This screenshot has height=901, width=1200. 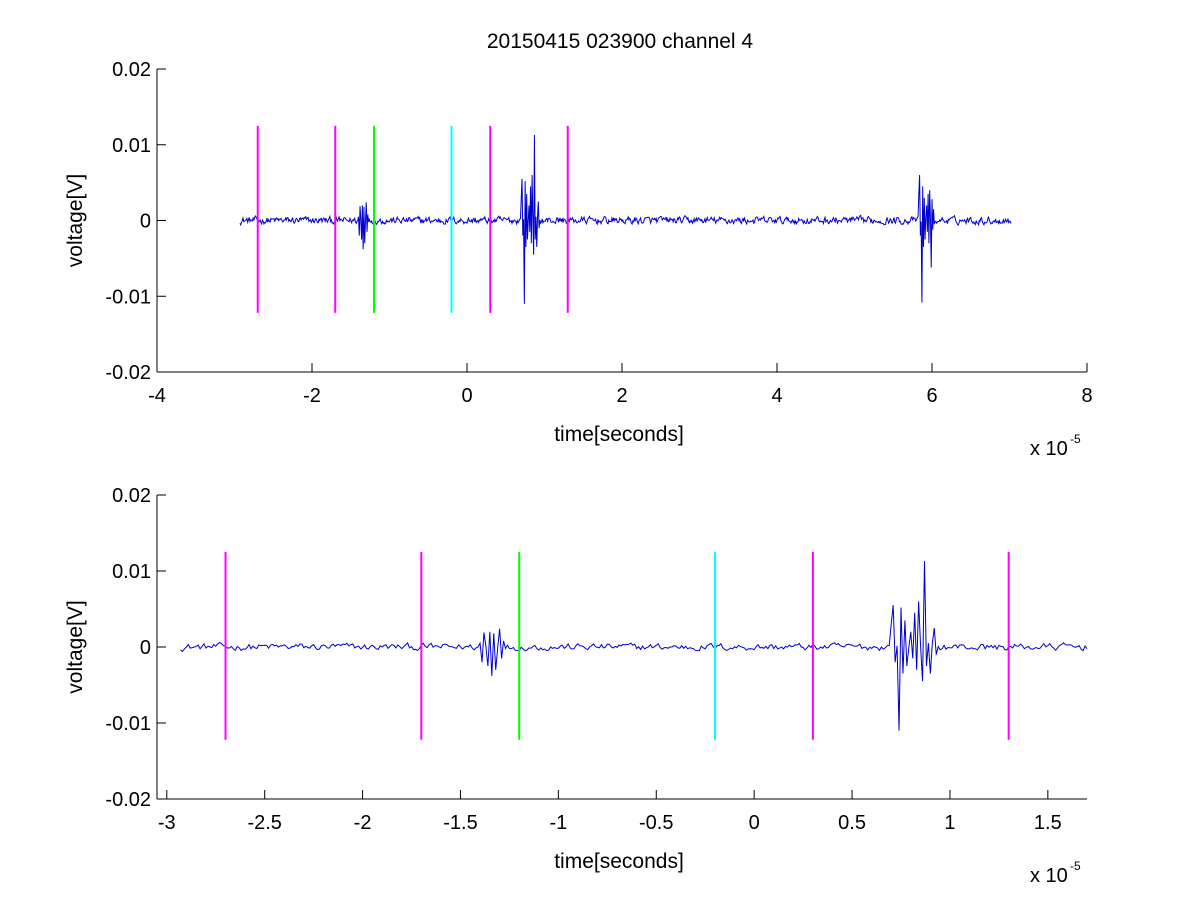 What do you see at coordinates (1048, 823) in the screenshot?
I see `x-tick-label: 1.5` at bounding box center [1048, 823].